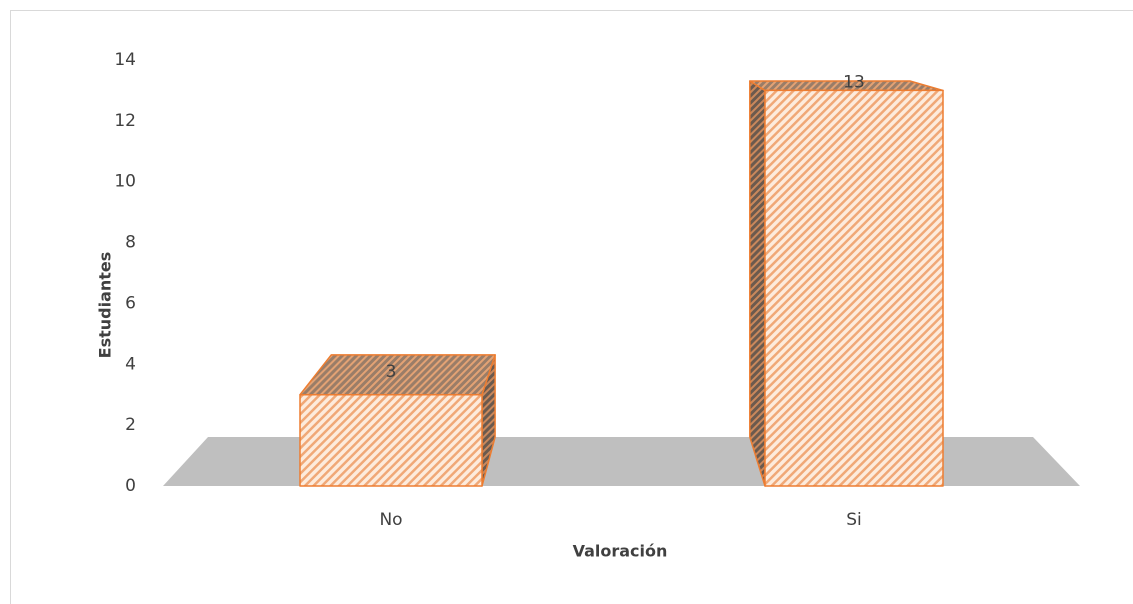 The height and width of the screenshot is (604, 1133). What do you see at coordinates (757, 283) in the screenshot?
I see `bar-side` at bounding box center [757, 283].